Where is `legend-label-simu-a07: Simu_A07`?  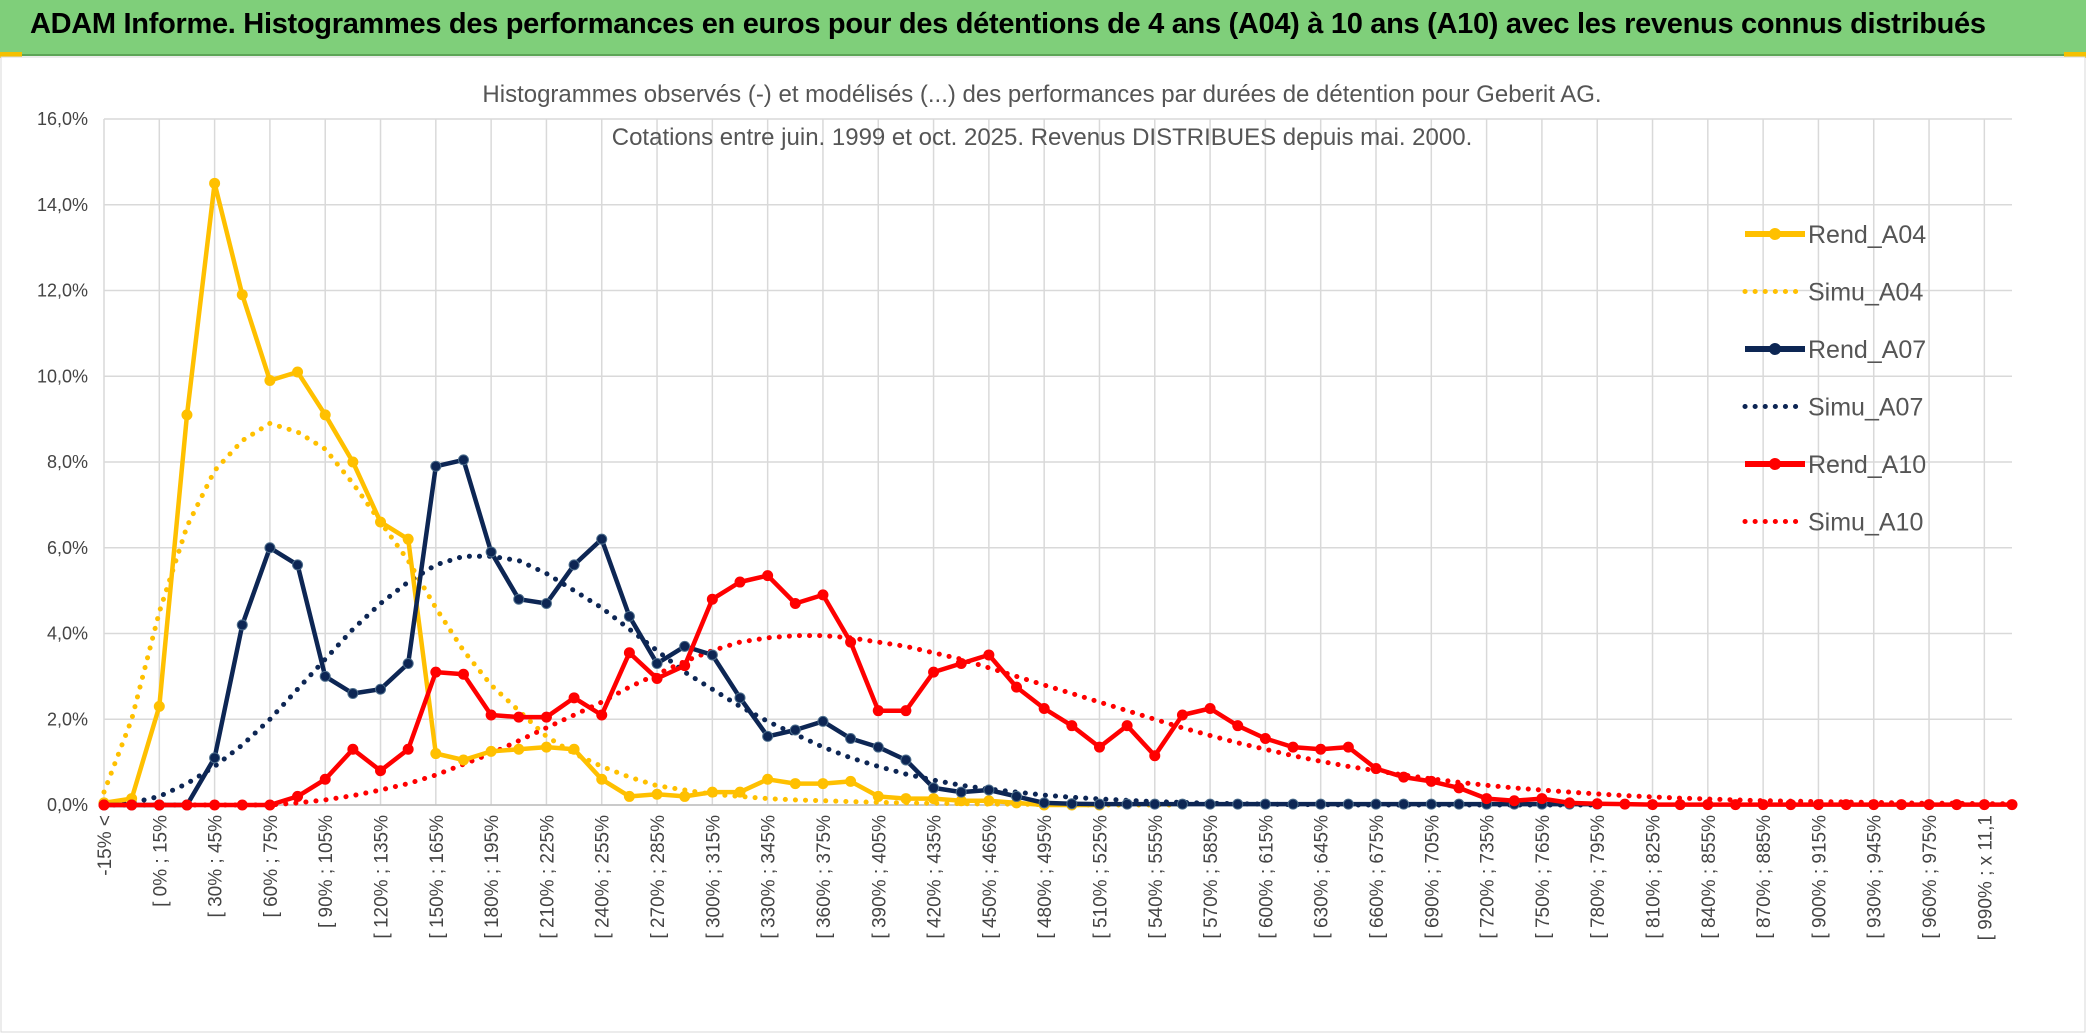
legend-label-simu-a07: Simu_A07 is located at coordinates (1865, 408).